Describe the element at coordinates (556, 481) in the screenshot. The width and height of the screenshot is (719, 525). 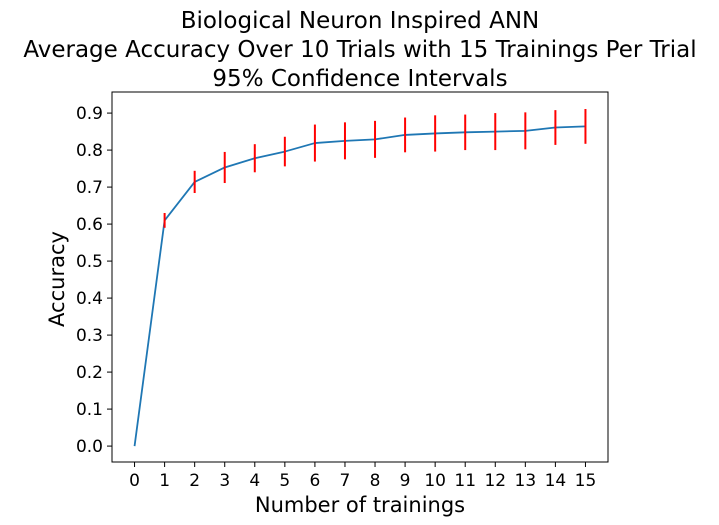
I see `x-tick-label: 14` at that location.